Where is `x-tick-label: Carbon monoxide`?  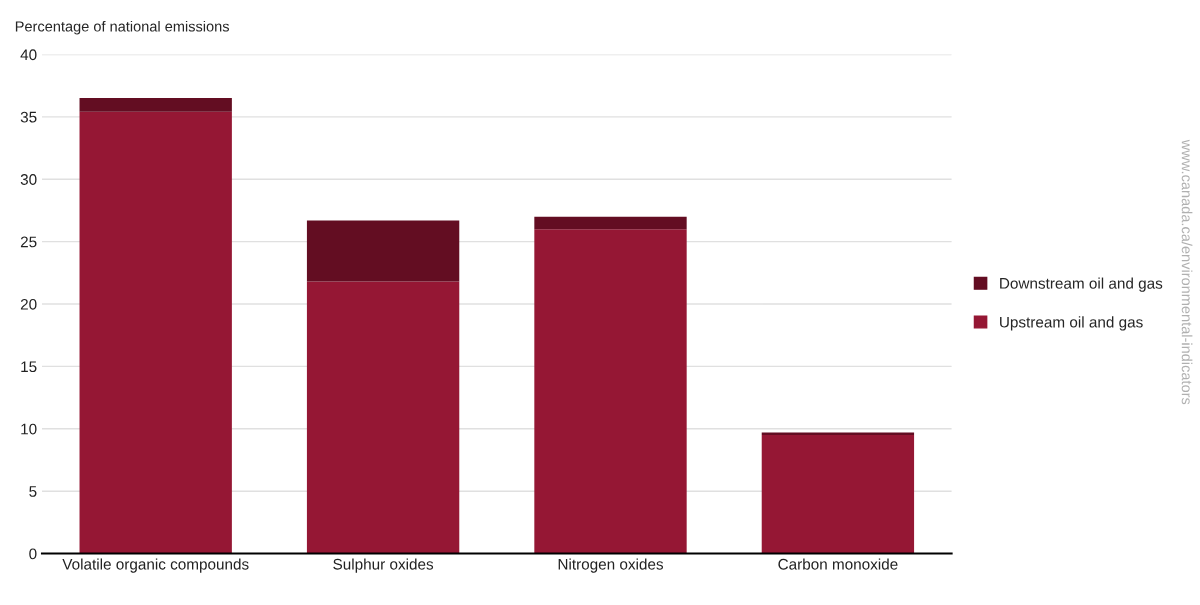 x-tick-label: Carbon monoxide is located at coordinates (838, 564).